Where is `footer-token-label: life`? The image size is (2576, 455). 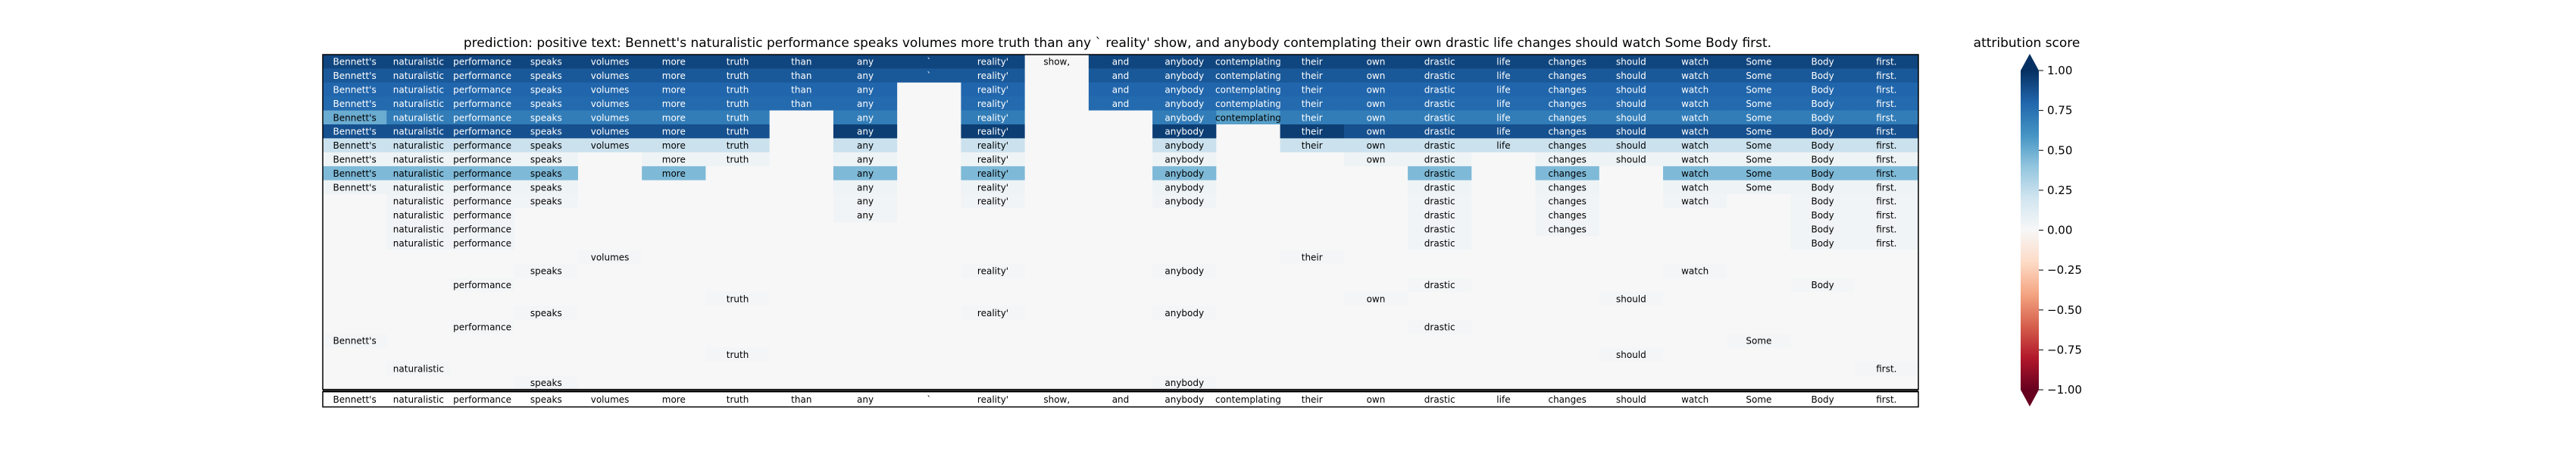 footer-token-label: life is located at coordinates (1503, 399).